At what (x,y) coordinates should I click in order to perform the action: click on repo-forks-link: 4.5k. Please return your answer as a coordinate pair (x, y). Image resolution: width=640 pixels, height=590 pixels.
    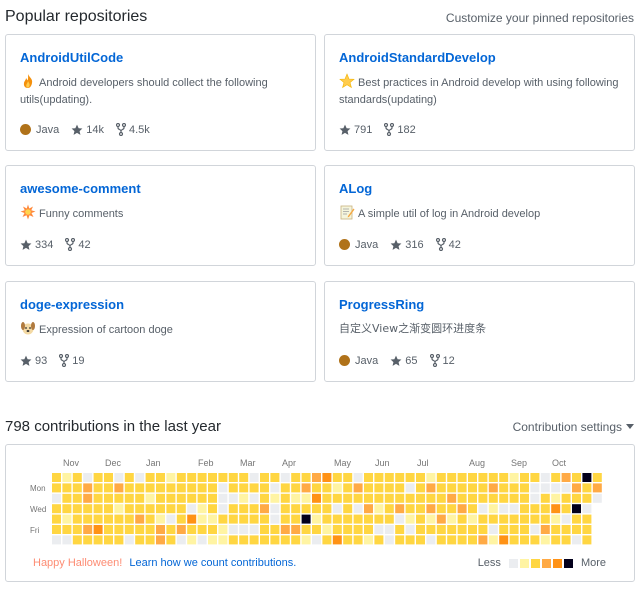
    Looking at the image, I should click on (133, 129).